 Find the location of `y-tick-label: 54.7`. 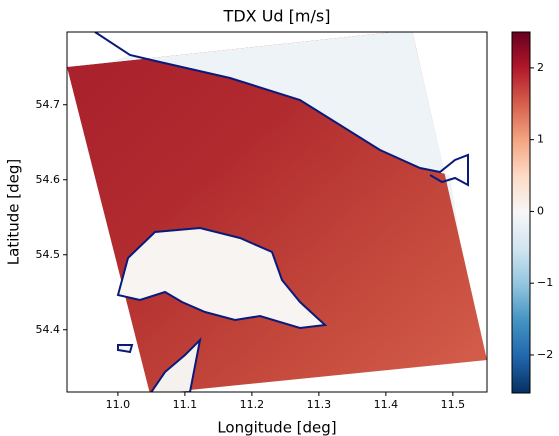

y-tick-label: 54.7 is located at coordinates (48, 104).